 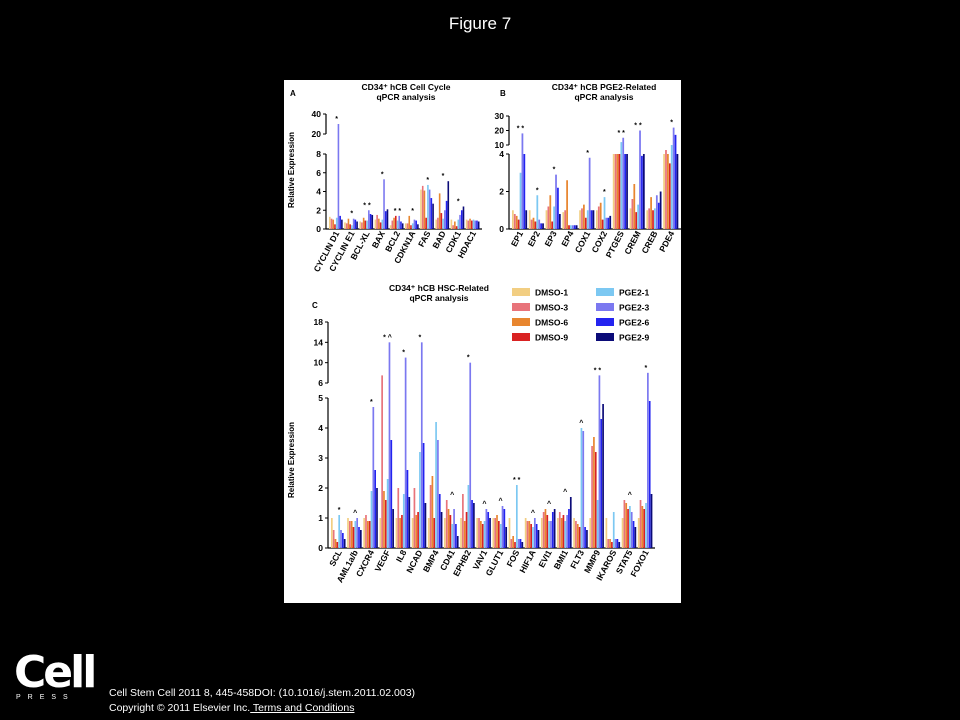 I want to click on y-tick-label: 4, so click(x=501, y=154).